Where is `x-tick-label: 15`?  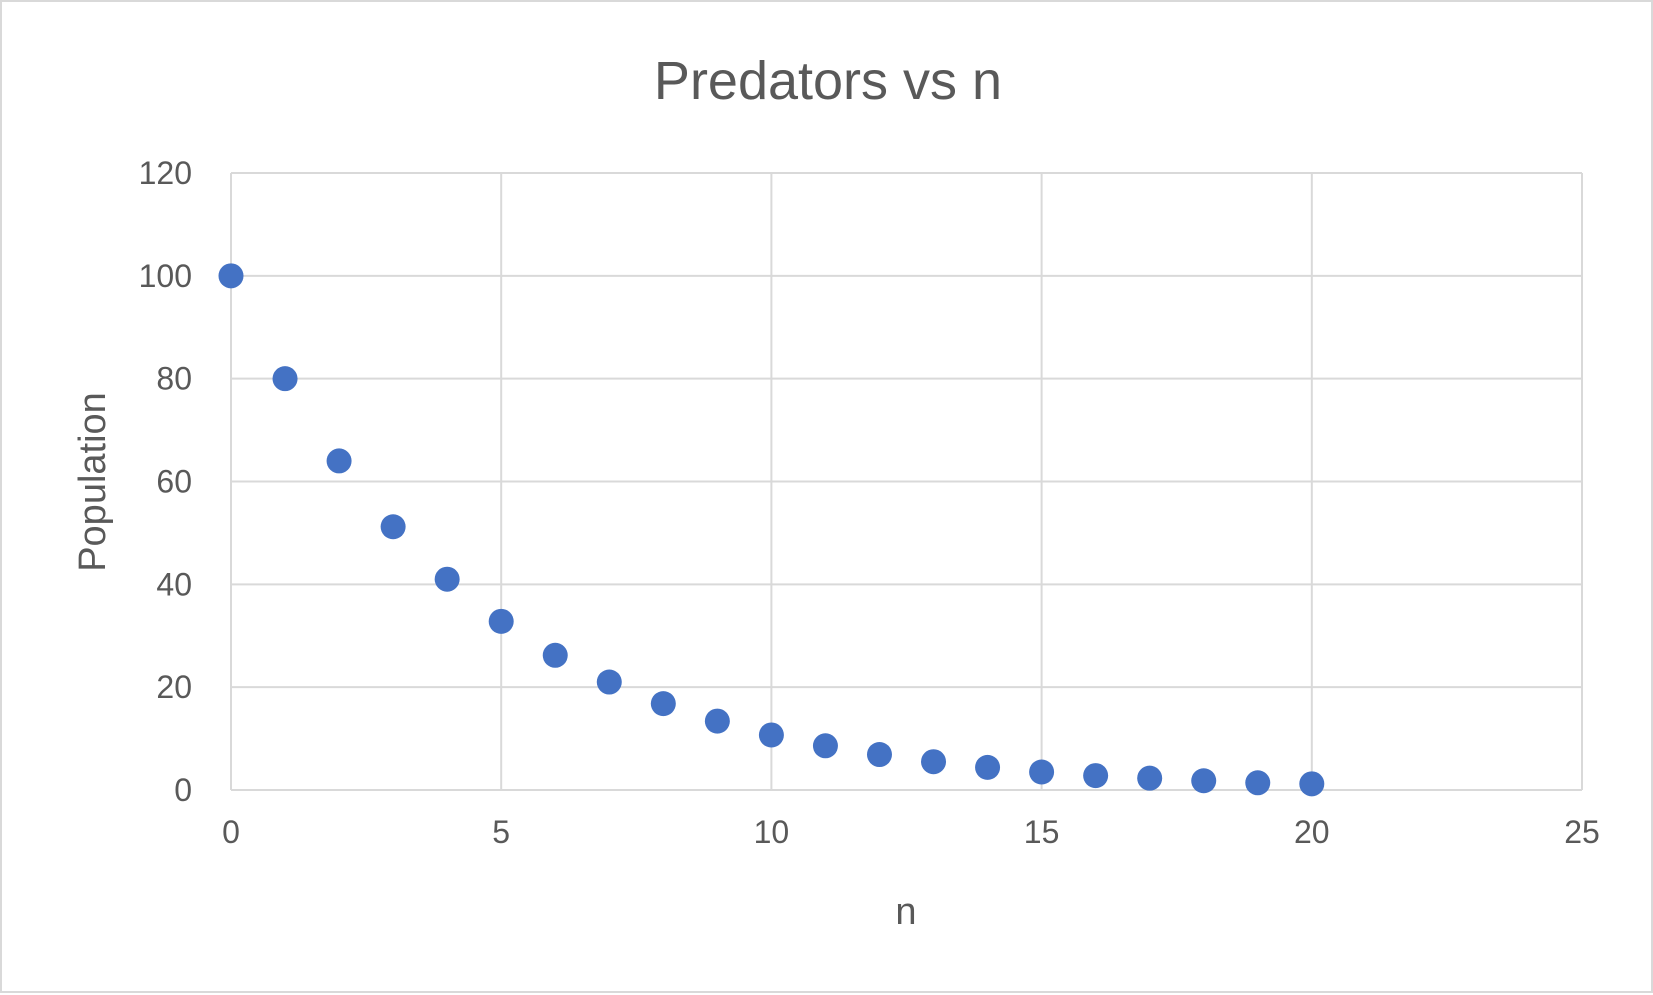 x-tick-label: 15 is located at coordinates (1042, 832).